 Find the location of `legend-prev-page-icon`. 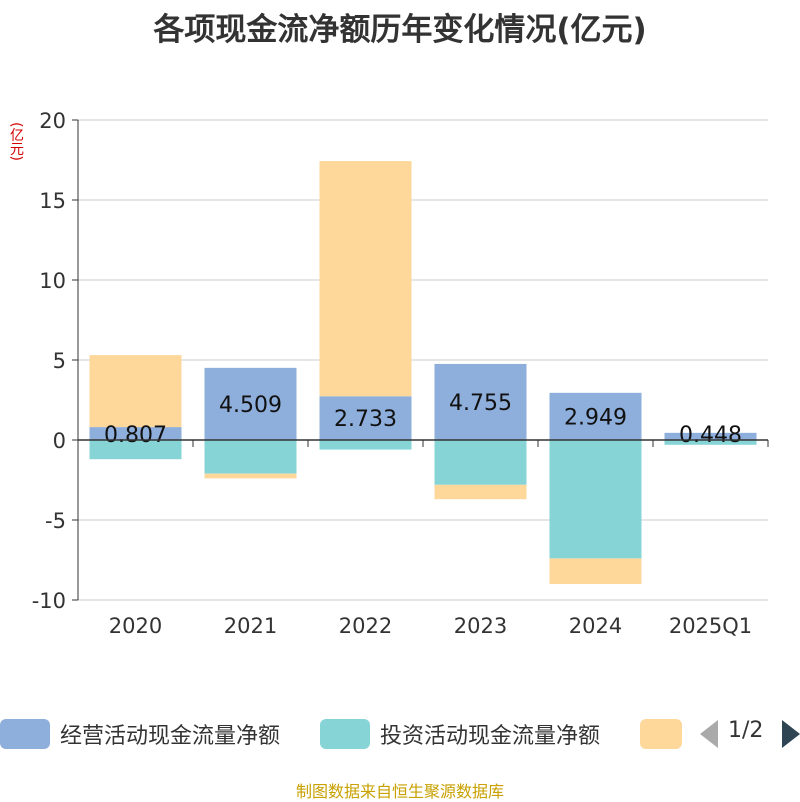

legend-prev-page-icon is located at coordinates (709, 734).